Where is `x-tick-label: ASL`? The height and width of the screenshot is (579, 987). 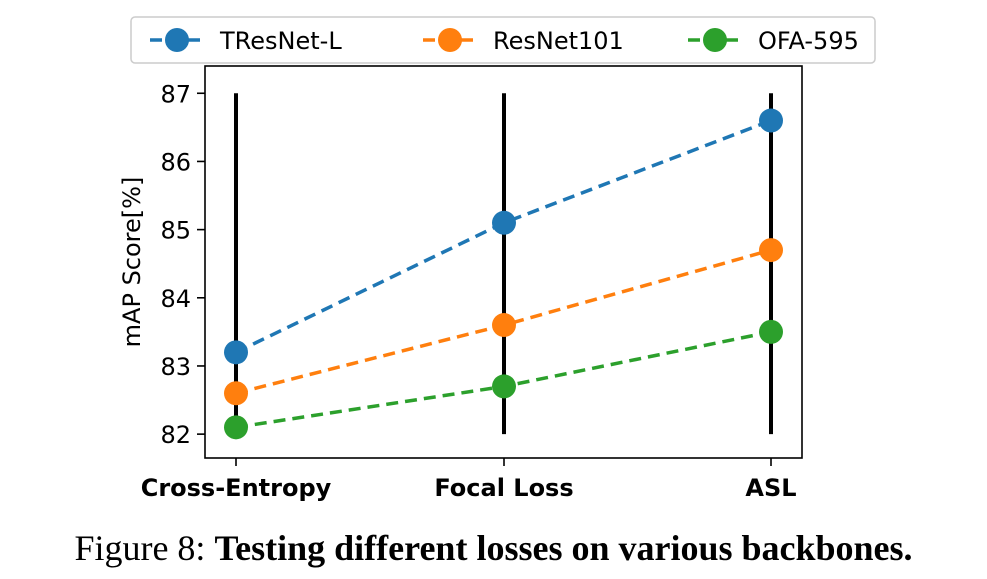
x-tick-label: ASL is located at coordinates (770, 488).